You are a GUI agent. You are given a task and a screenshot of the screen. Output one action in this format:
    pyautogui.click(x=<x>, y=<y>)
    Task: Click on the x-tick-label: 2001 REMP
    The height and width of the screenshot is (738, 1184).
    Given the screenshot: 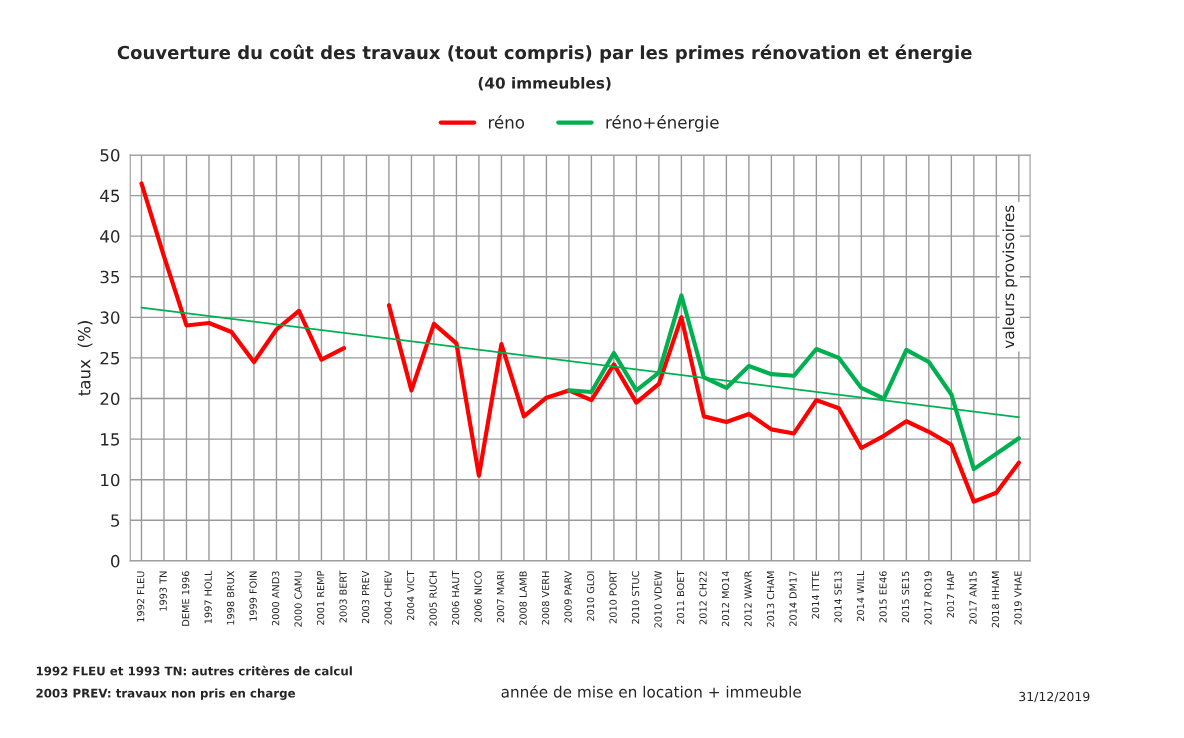 What is the action you would take?
    pyautogui.click(x=320, y=597)
    